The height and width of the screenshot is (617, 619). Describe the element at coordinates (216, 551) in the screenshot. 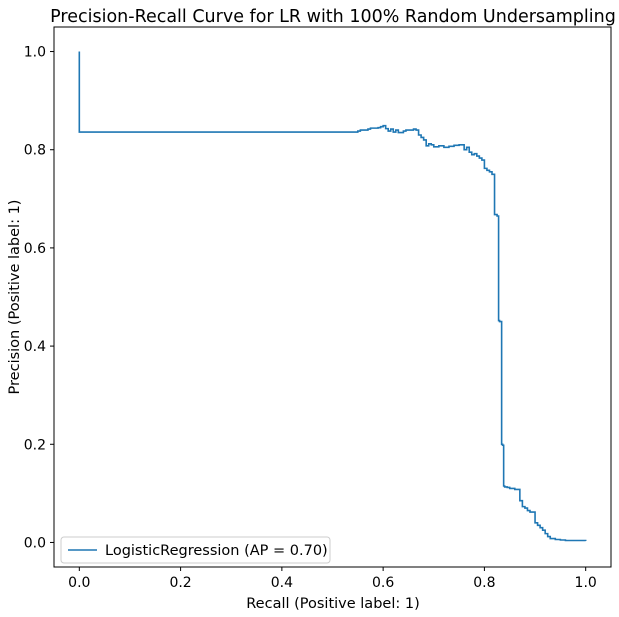

I see `legend-entry-logisticregression: LogisticRegression (AP = 0.70)` at that location.